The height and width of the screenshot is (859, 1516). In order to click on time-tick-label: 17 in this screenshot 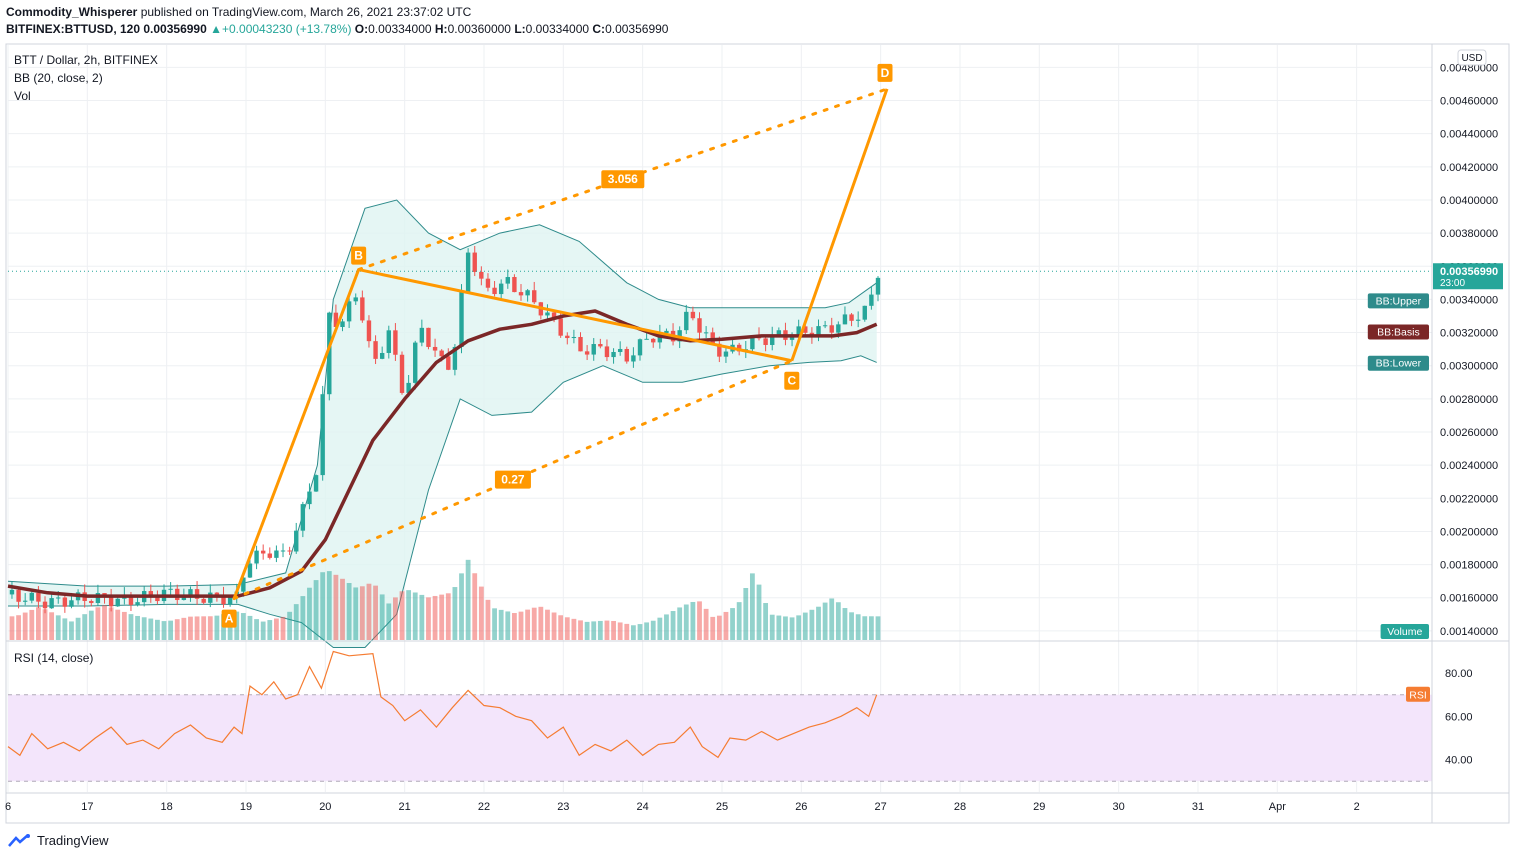, I will do `click(87, 807)`.